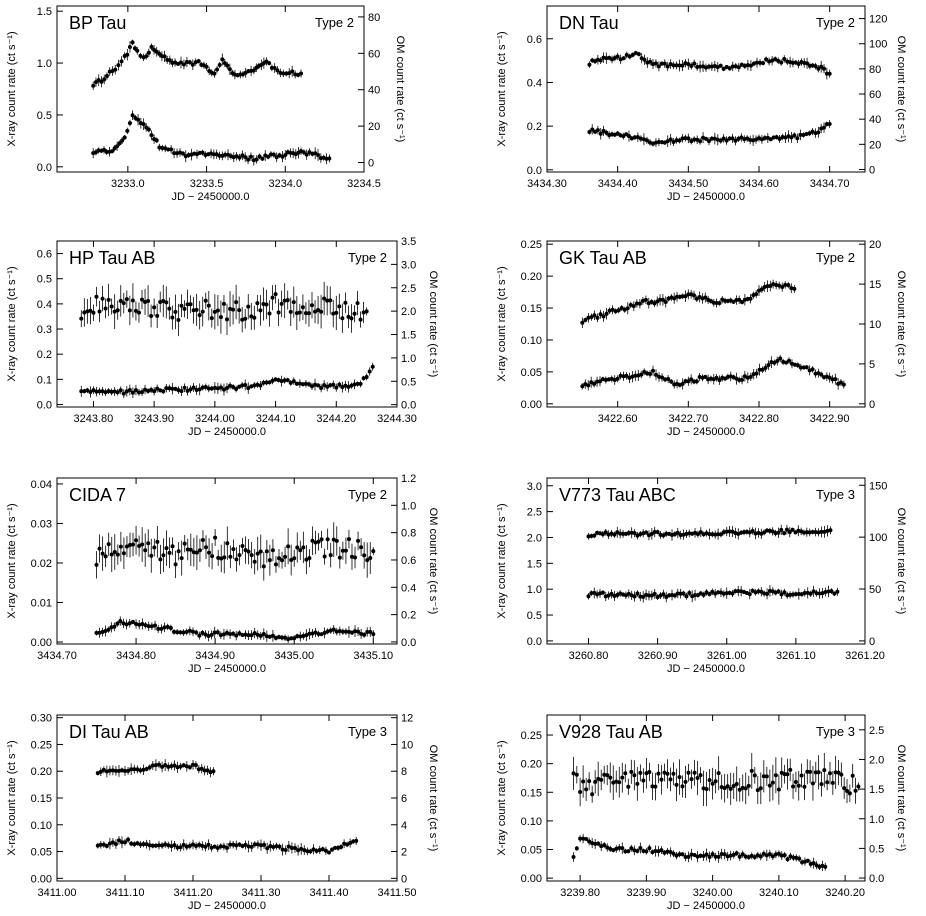 Image resolution: width=926 pixels, height=916 pixels. Describe the element at coordinates (709, 532) in the screenshot. I see `series-om` at that location.